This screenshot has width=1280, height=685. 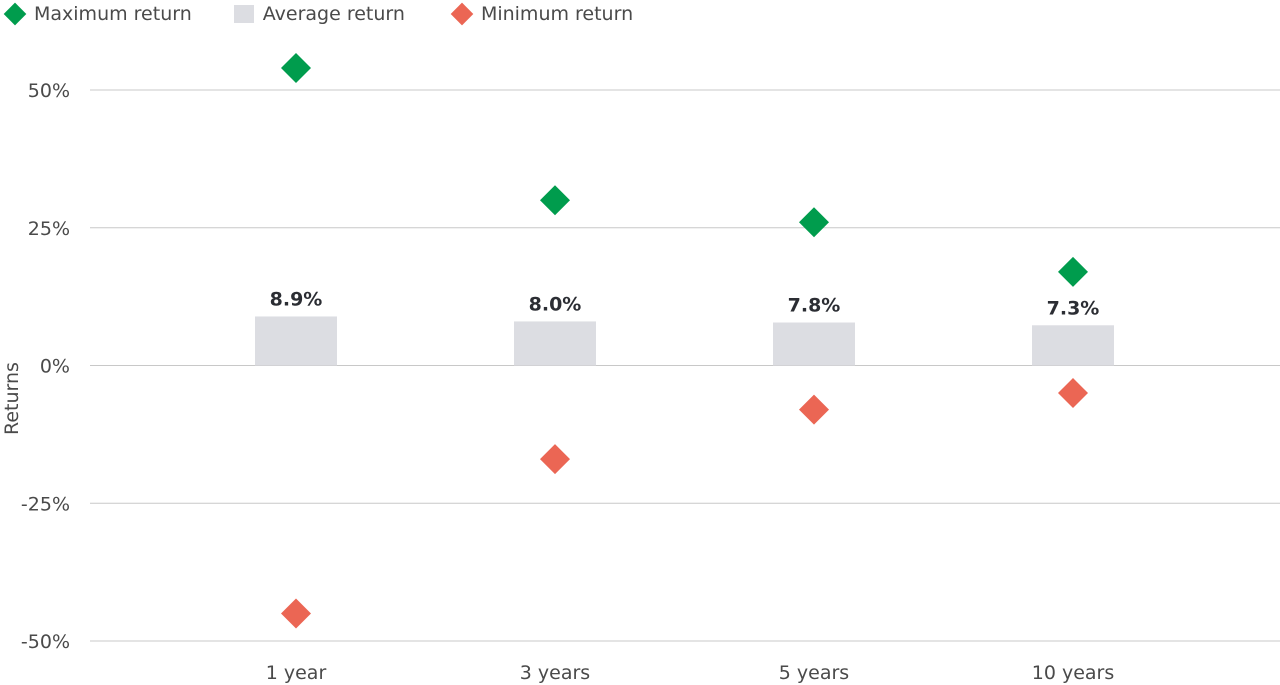 I want to click on legend-item-average: Average return, so click(x=319, y=14).